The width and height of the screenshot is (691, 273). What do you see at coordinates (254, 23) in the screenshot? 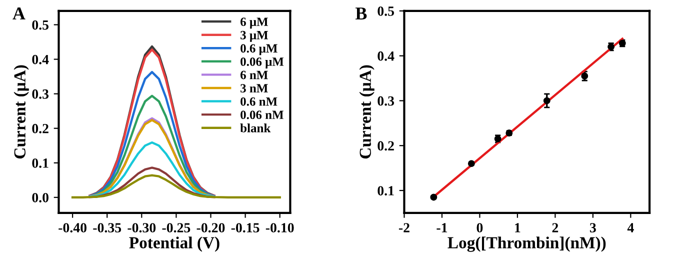
I see `legend-label: 6 μM` at bounding box center [254, 23].